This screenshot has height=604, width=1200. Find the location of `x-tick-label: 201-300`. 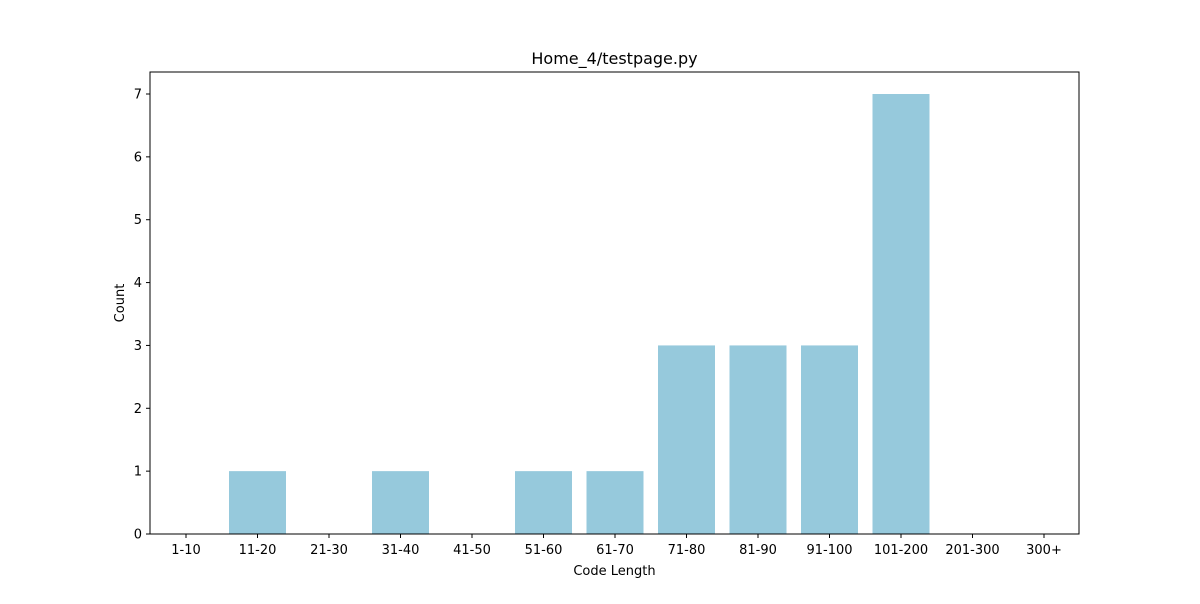

x-tick-label: 201-300 is located at coordinates (972, 550).